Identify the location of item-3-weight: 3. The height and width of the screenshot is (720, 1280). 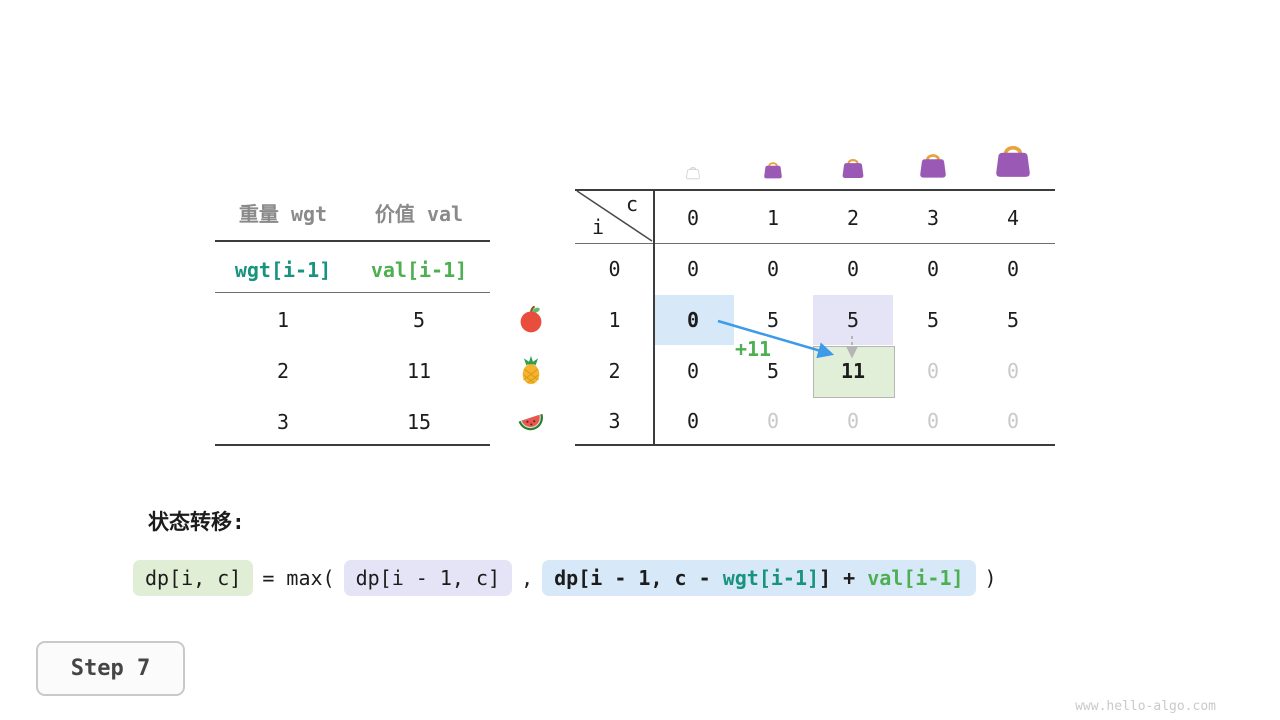
(283, 422).